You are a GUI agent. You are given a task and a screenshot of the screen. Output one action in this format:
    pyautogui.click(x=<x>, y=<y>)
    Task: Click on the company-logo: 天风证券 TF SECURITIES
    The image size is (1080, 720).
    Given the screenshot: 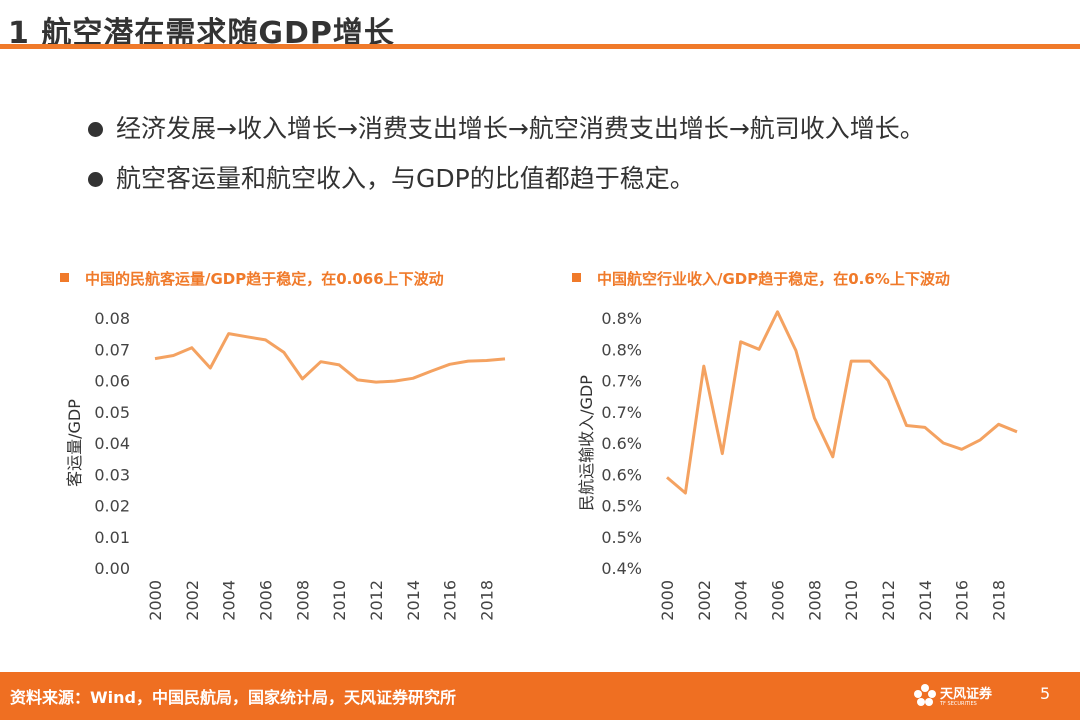 What is the action you would take?
    pyautogui.click(x=958, y=696)
    